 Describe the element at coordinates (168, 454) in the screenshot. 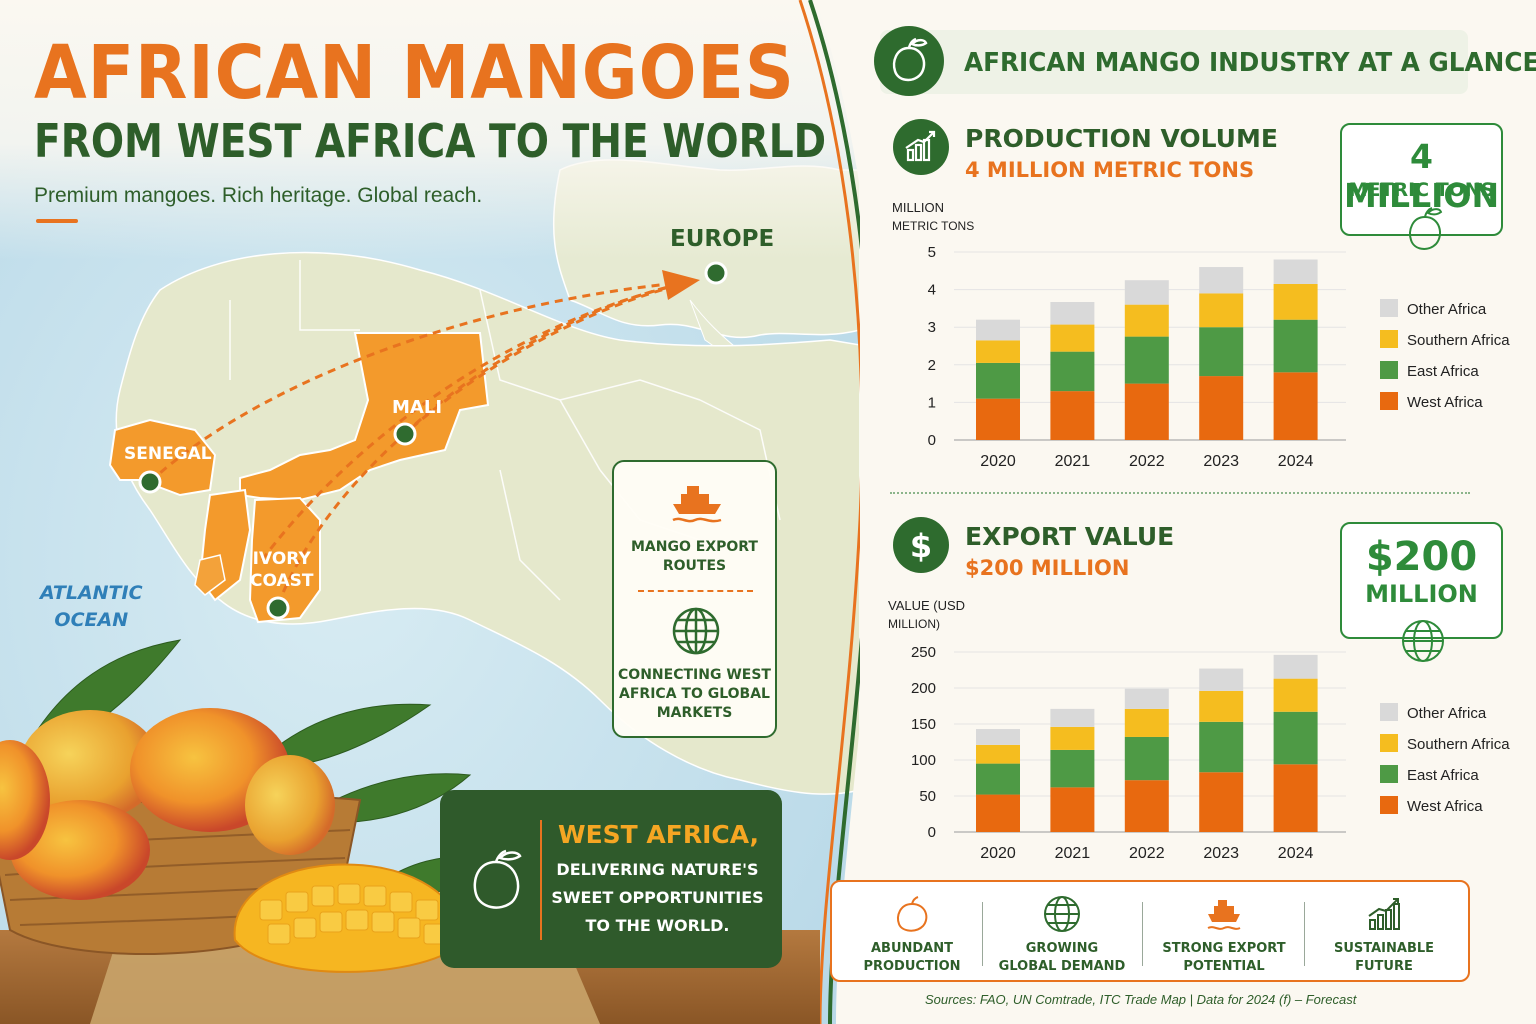

I see `map-label-senegal: SENEGAL` at that location.